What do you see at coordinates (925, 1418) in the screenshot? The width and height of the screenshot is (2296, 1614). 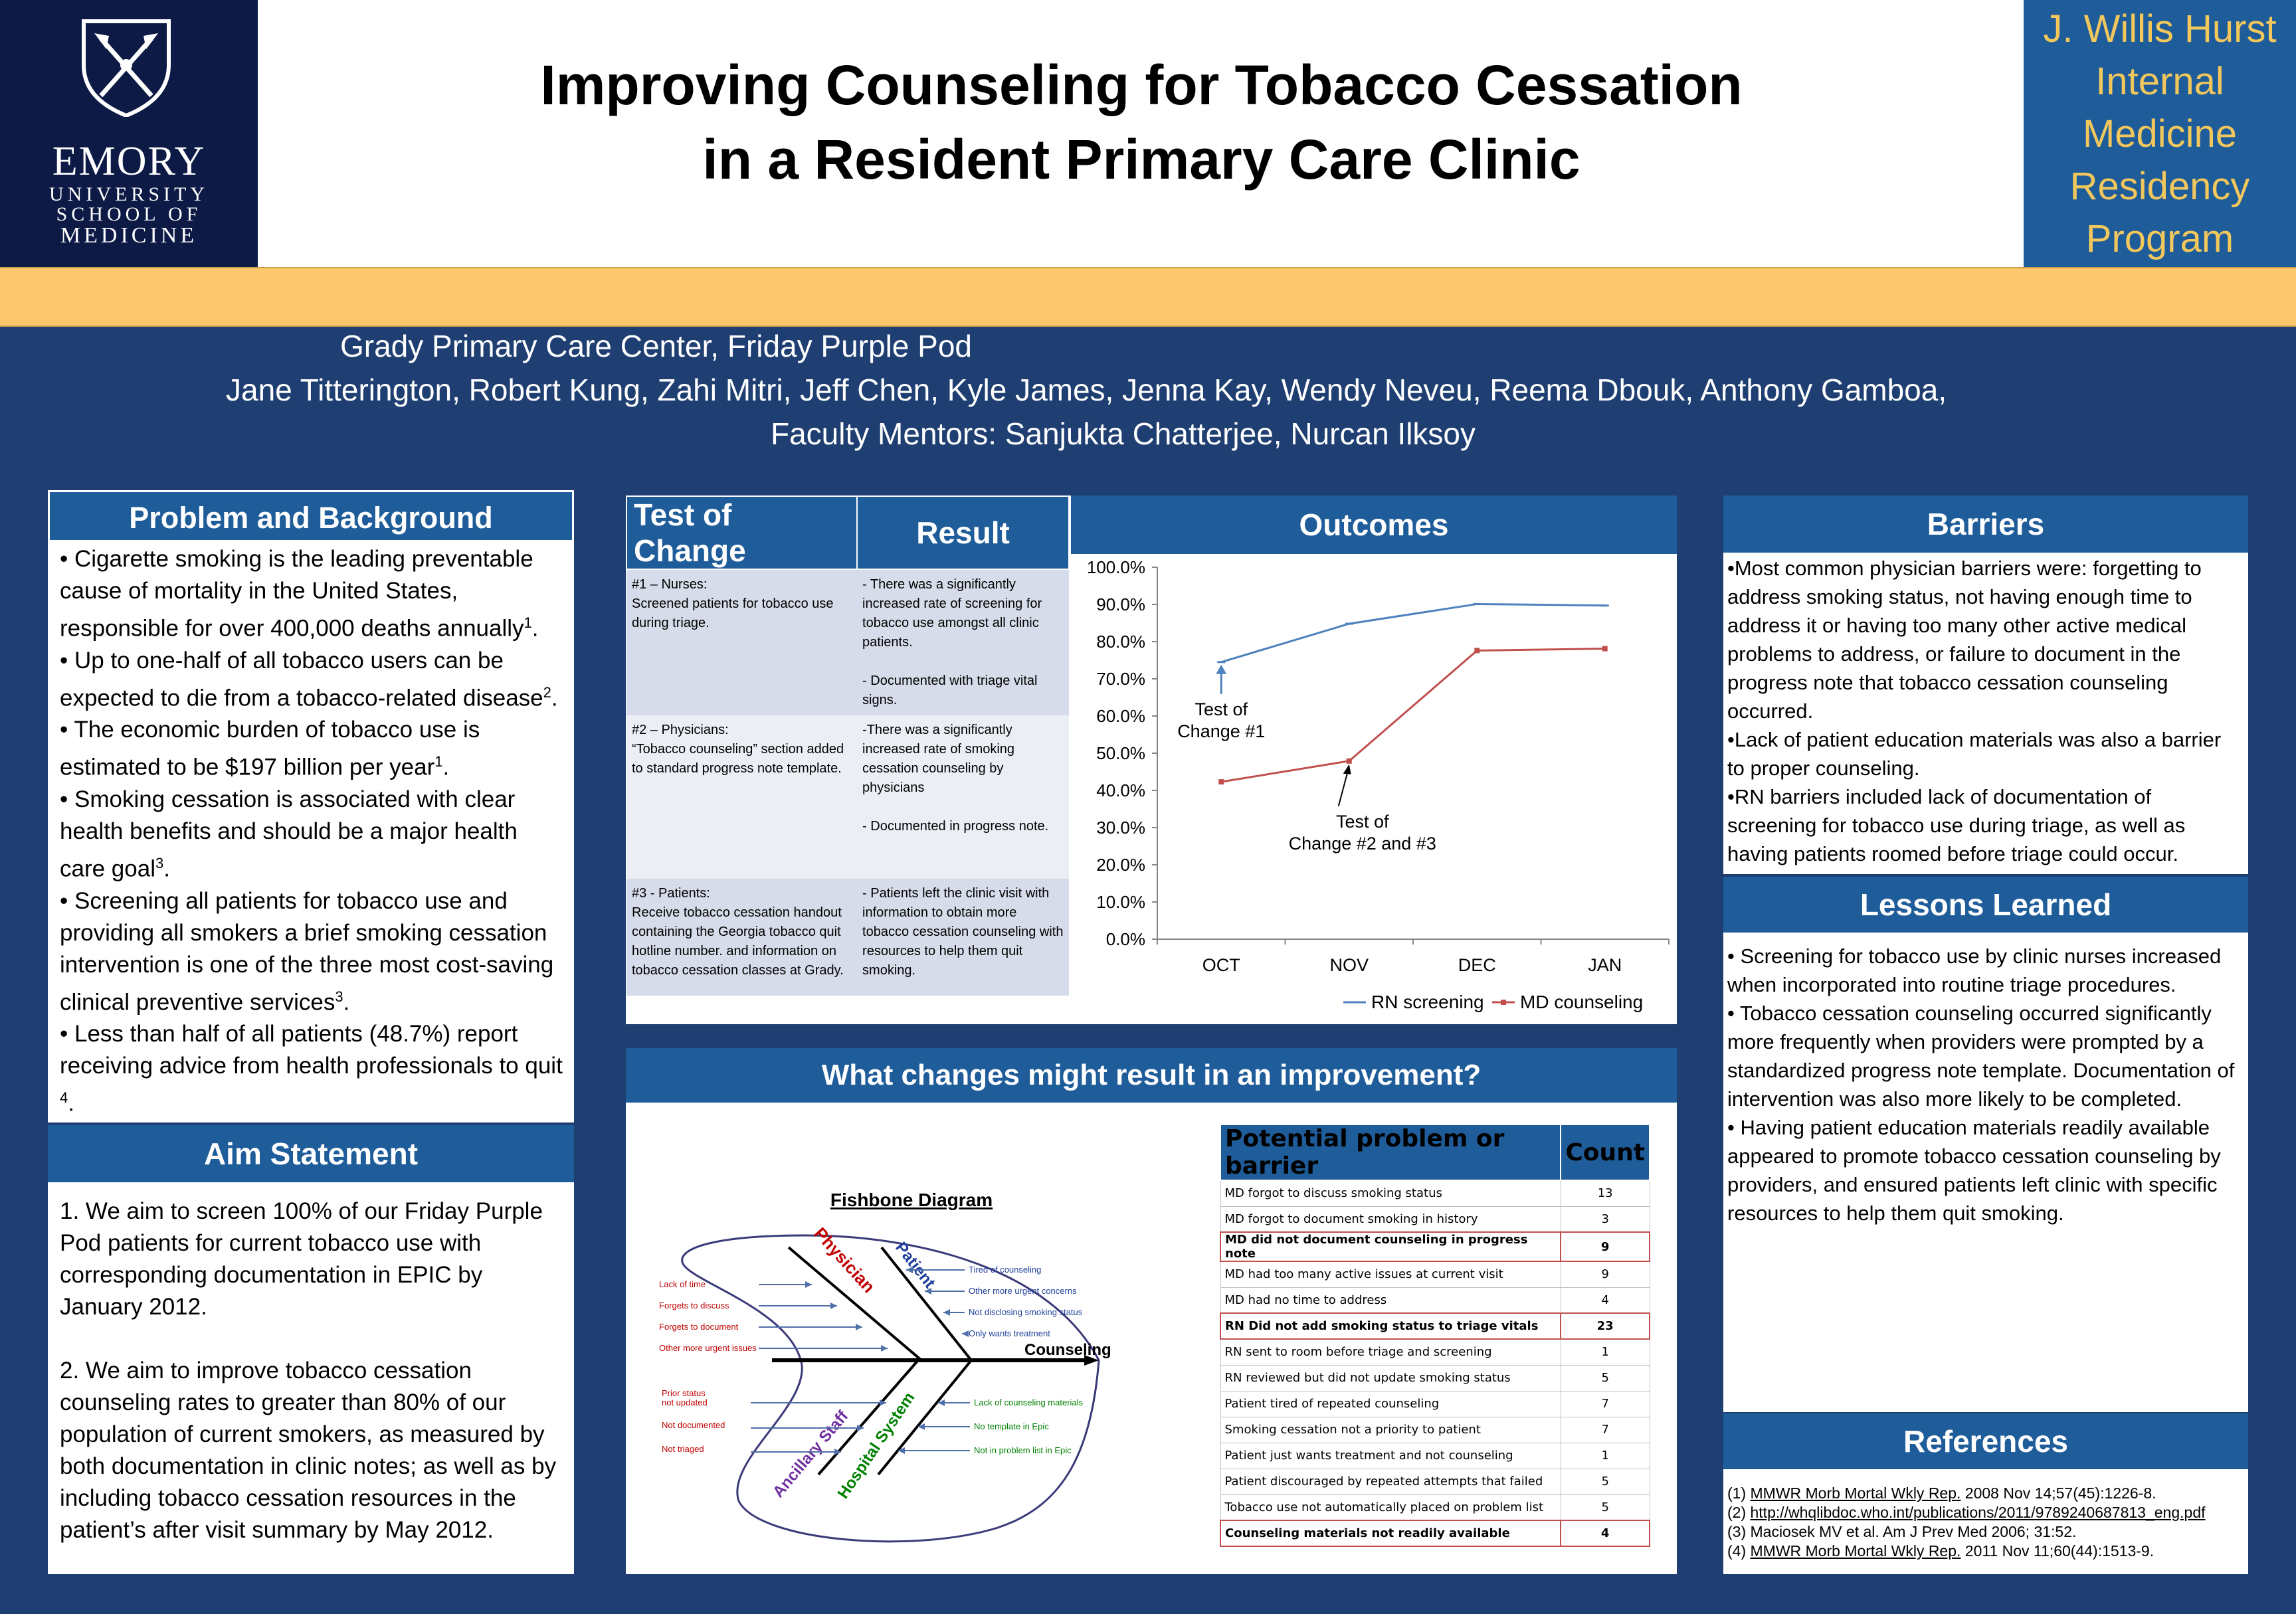 I see `system-bone` at bounding box center [925, 1418].